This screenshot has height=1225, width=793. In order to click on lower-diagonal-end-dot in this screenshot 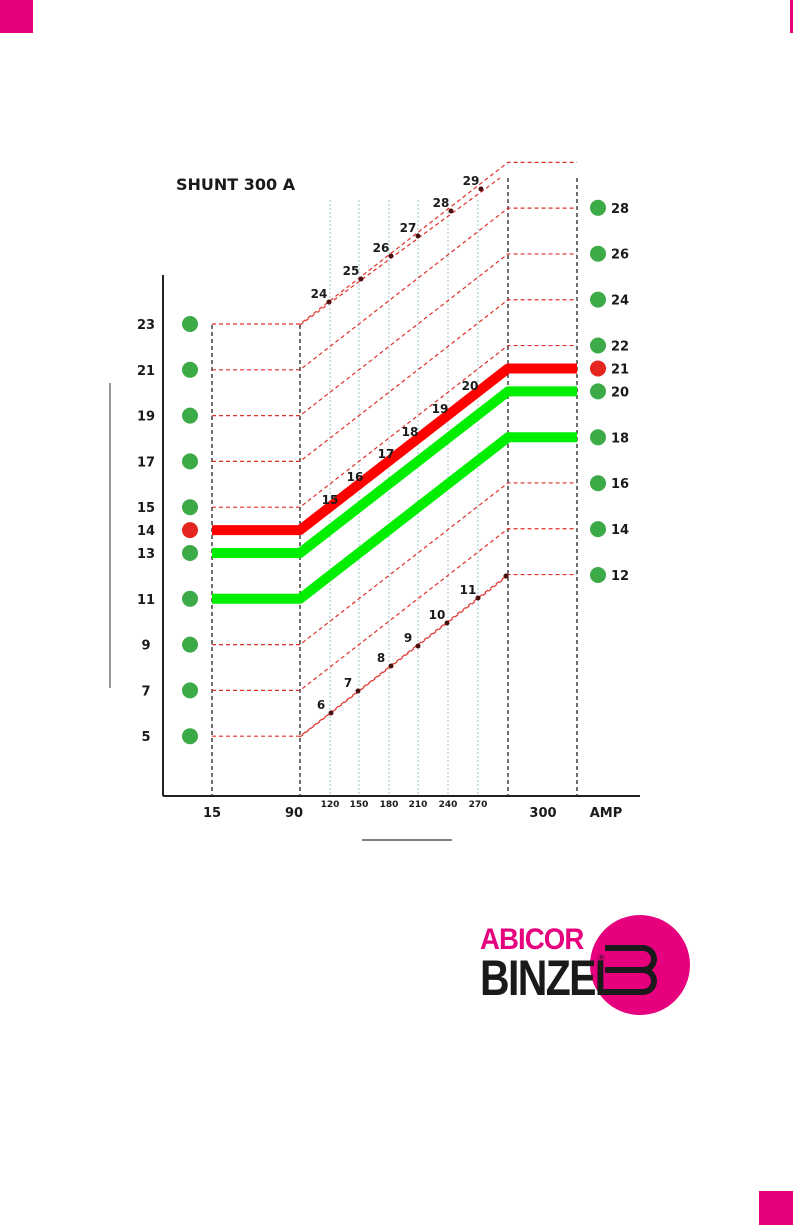, I will do `click(506, 576)`.